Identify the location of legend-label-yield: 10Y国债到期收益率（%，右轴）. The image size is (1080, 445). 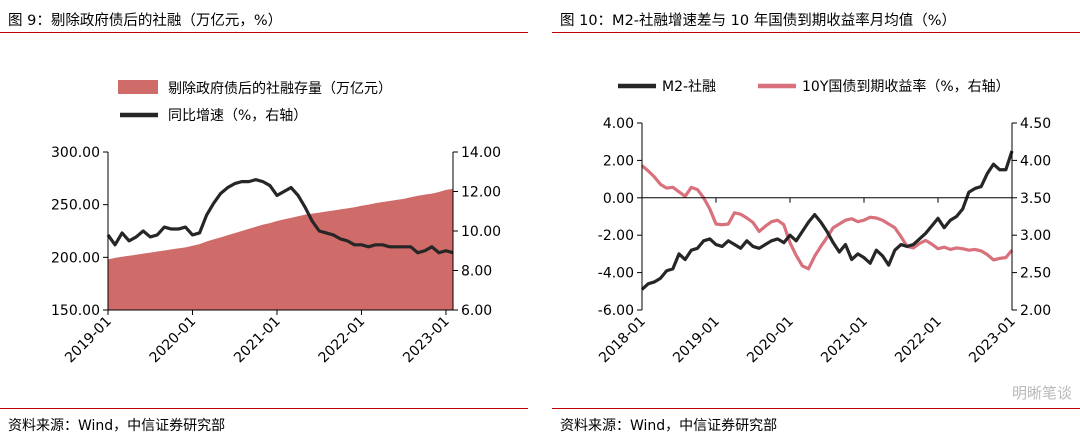
(906, 86).